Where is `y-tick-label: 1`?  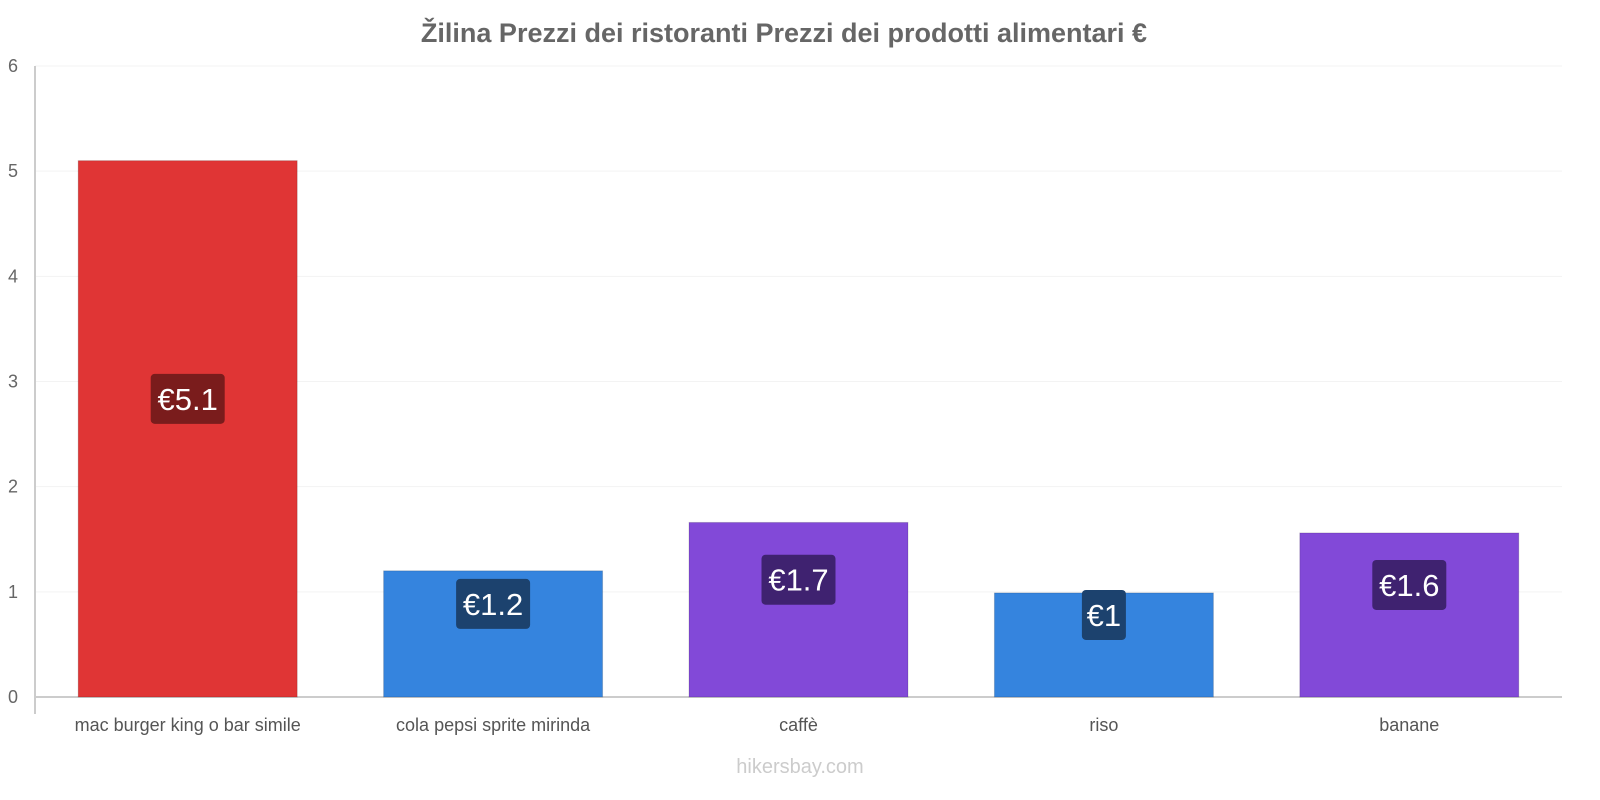
y-tick-label: 1 is located at coordinates (13, 592).